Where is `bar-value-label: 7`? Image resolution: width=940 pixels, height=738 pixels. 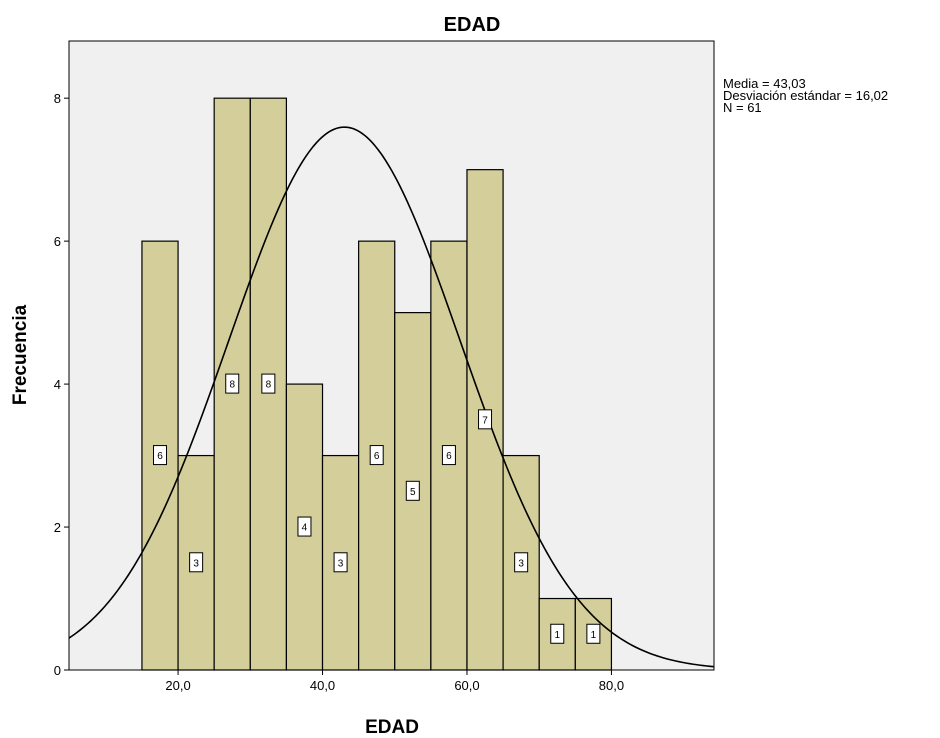
bar-value-label: 7 is located at coordinates (485, 419).